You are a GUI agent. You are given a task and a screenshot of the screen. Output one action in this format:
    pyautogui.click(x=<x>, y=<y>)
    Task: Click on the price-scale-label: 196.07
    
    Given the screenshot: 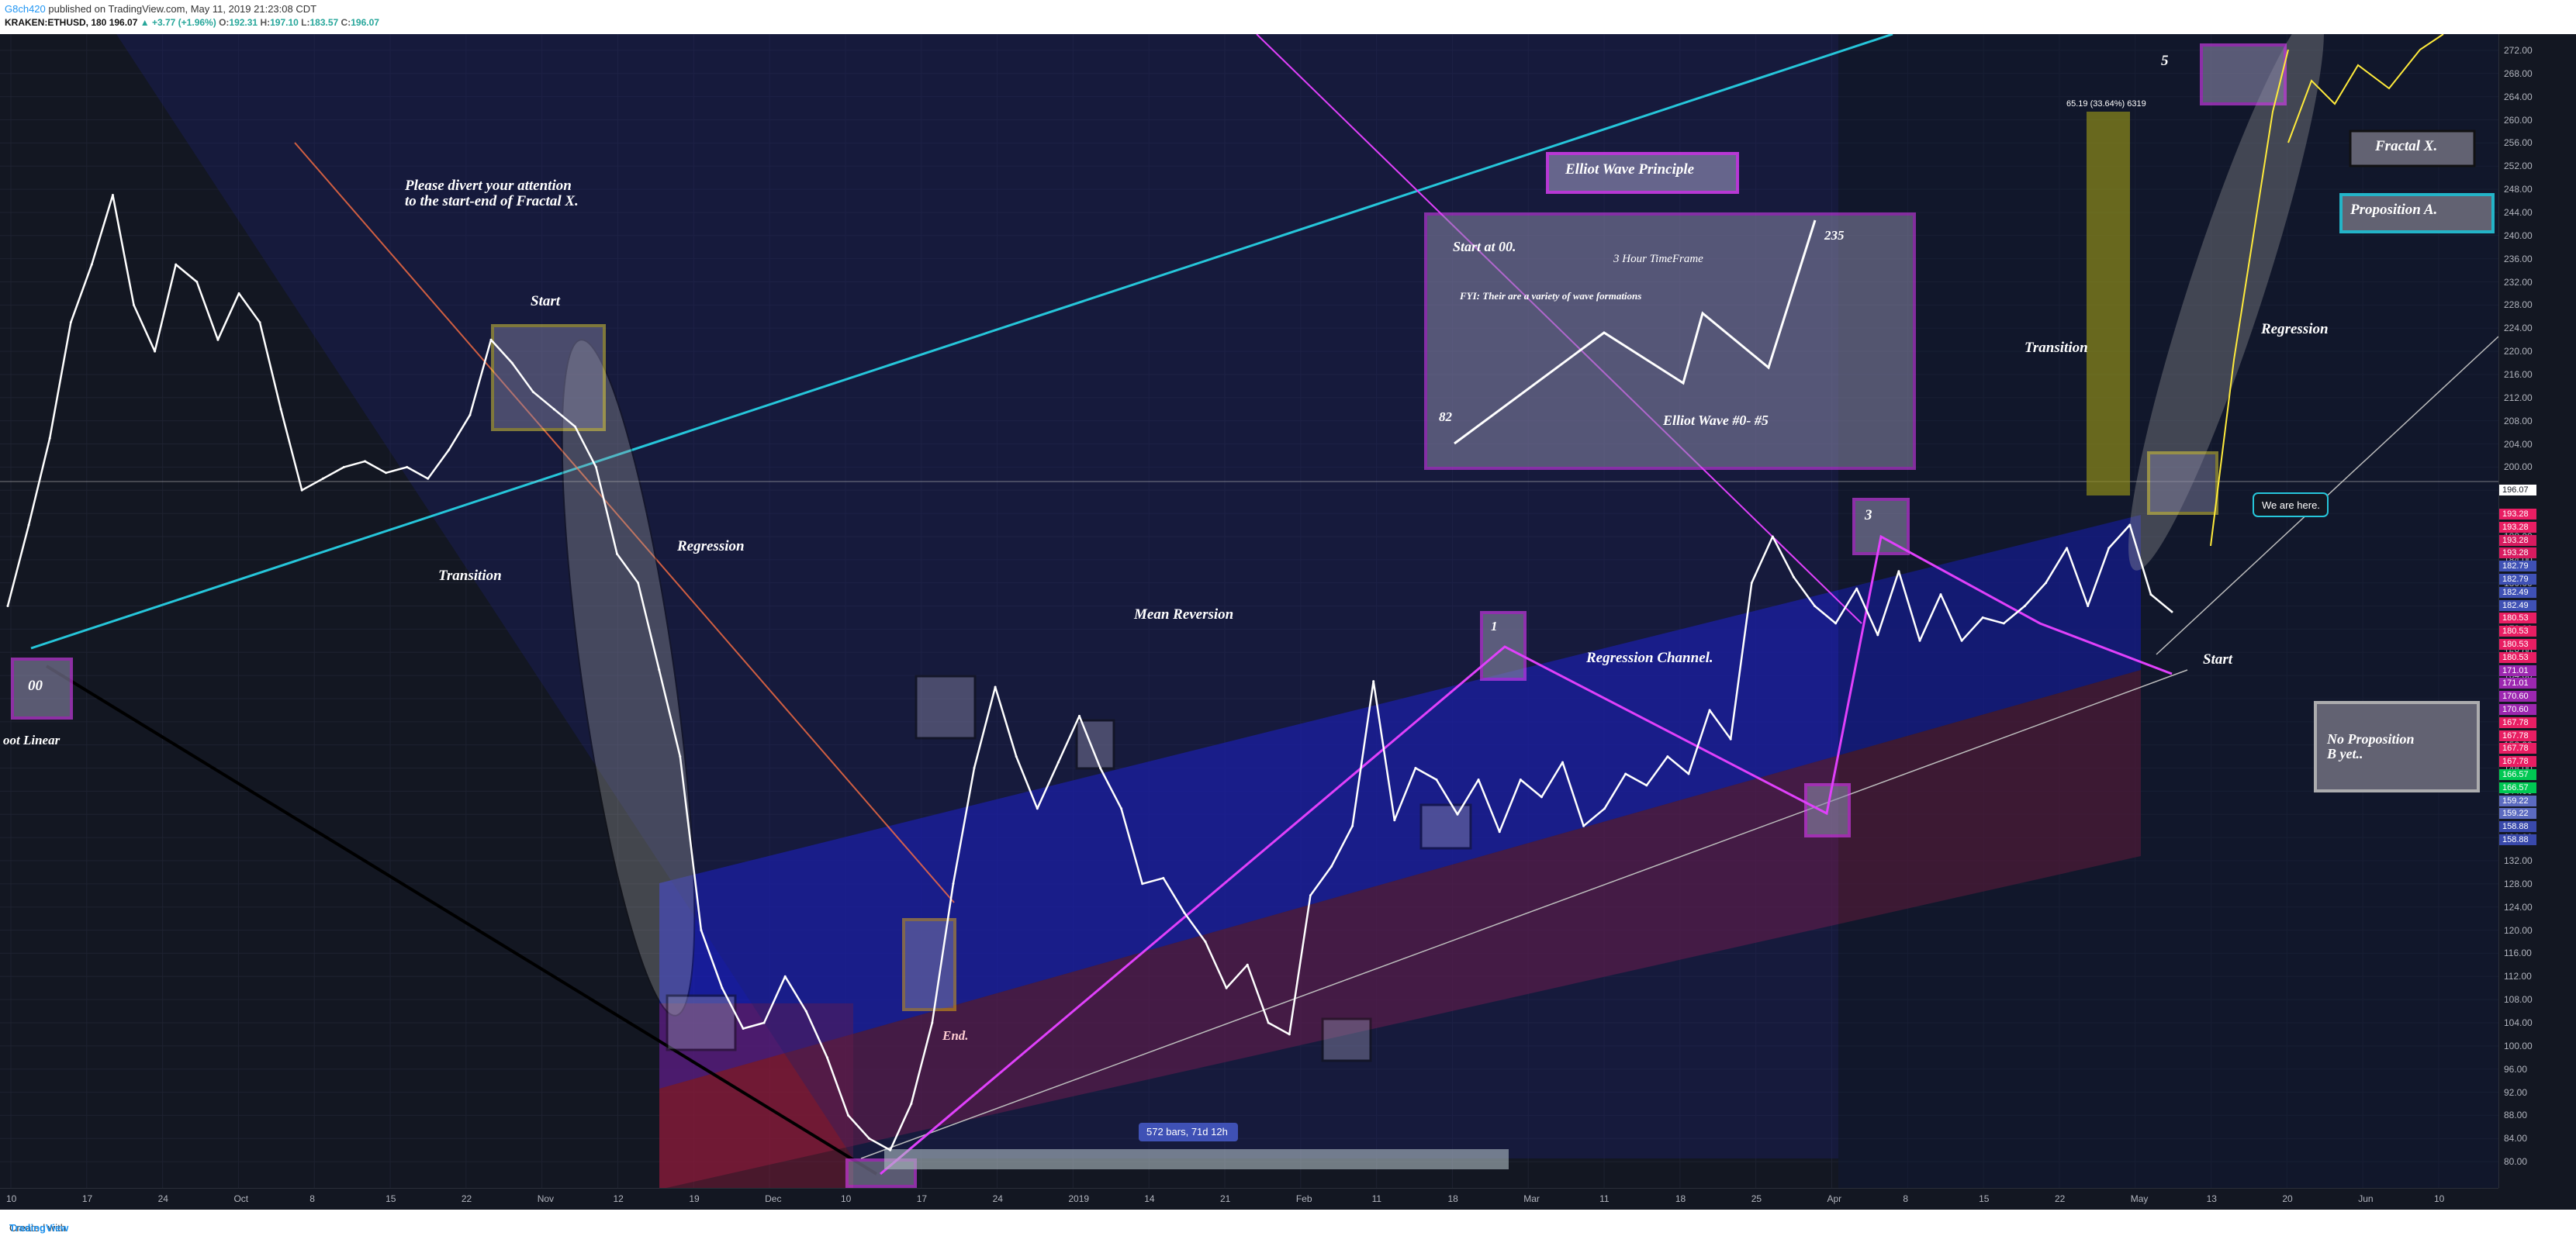 What is the action you would take?
    pyautogui.click(x=2517, y=489)
    